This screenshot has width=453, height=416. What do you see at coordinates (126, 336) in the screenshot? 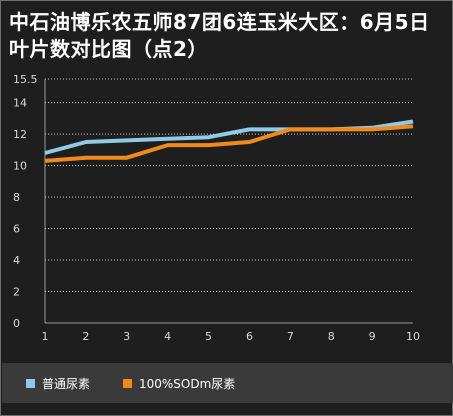
I see `x-tick-label: 3` at bounding box center [126, 336].